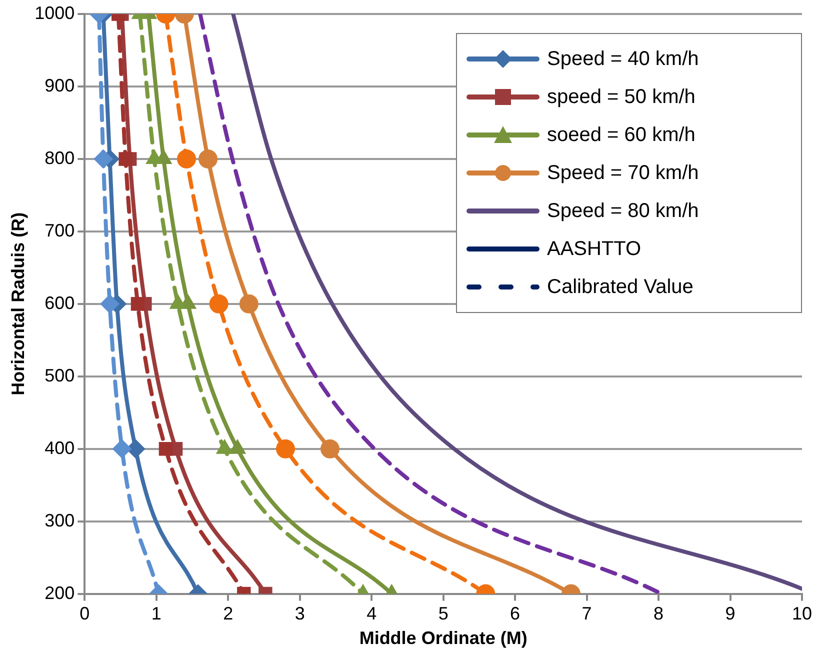  I want to click on x-tick-label: 5, so click(443, 614).